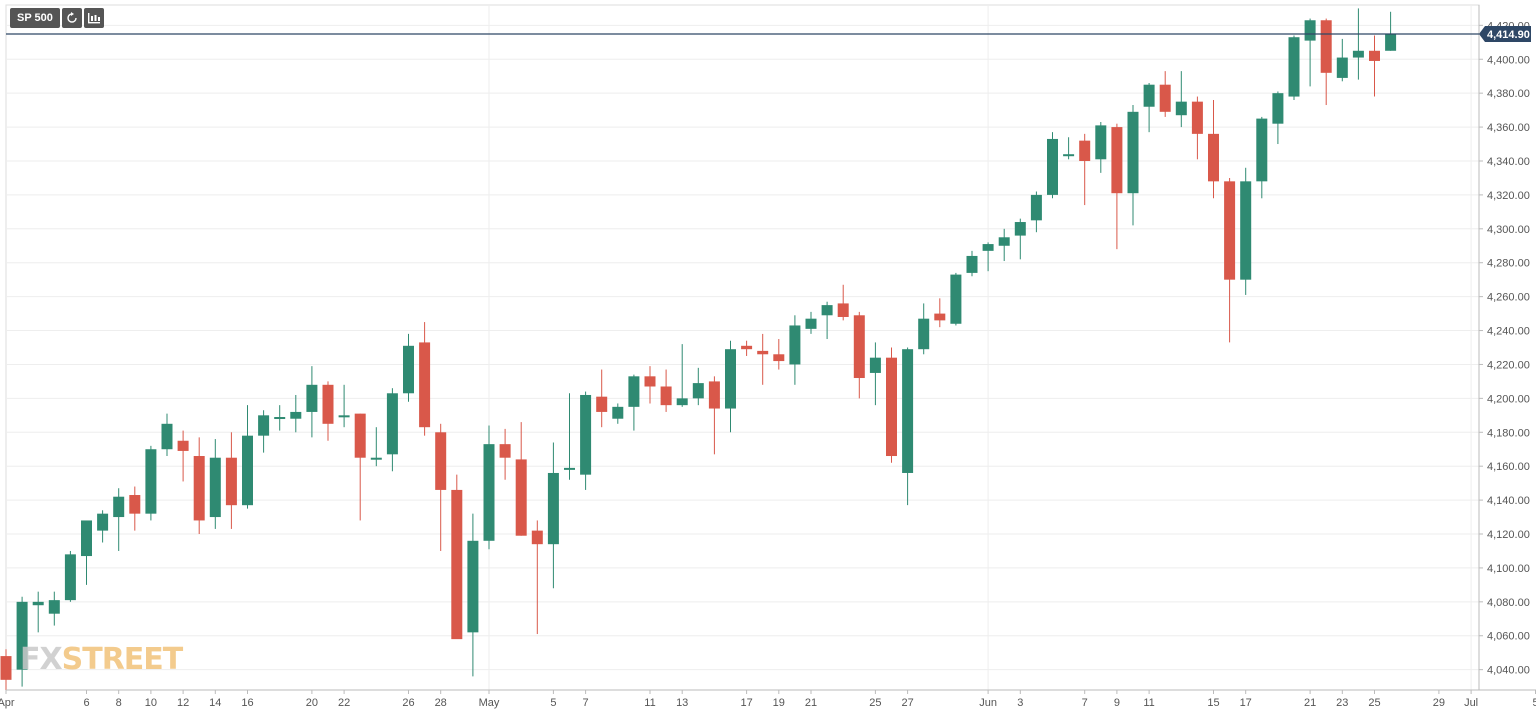 This screenshot has width=1536, height=720. I want to click on chart-settings-button, so click(93, 18).